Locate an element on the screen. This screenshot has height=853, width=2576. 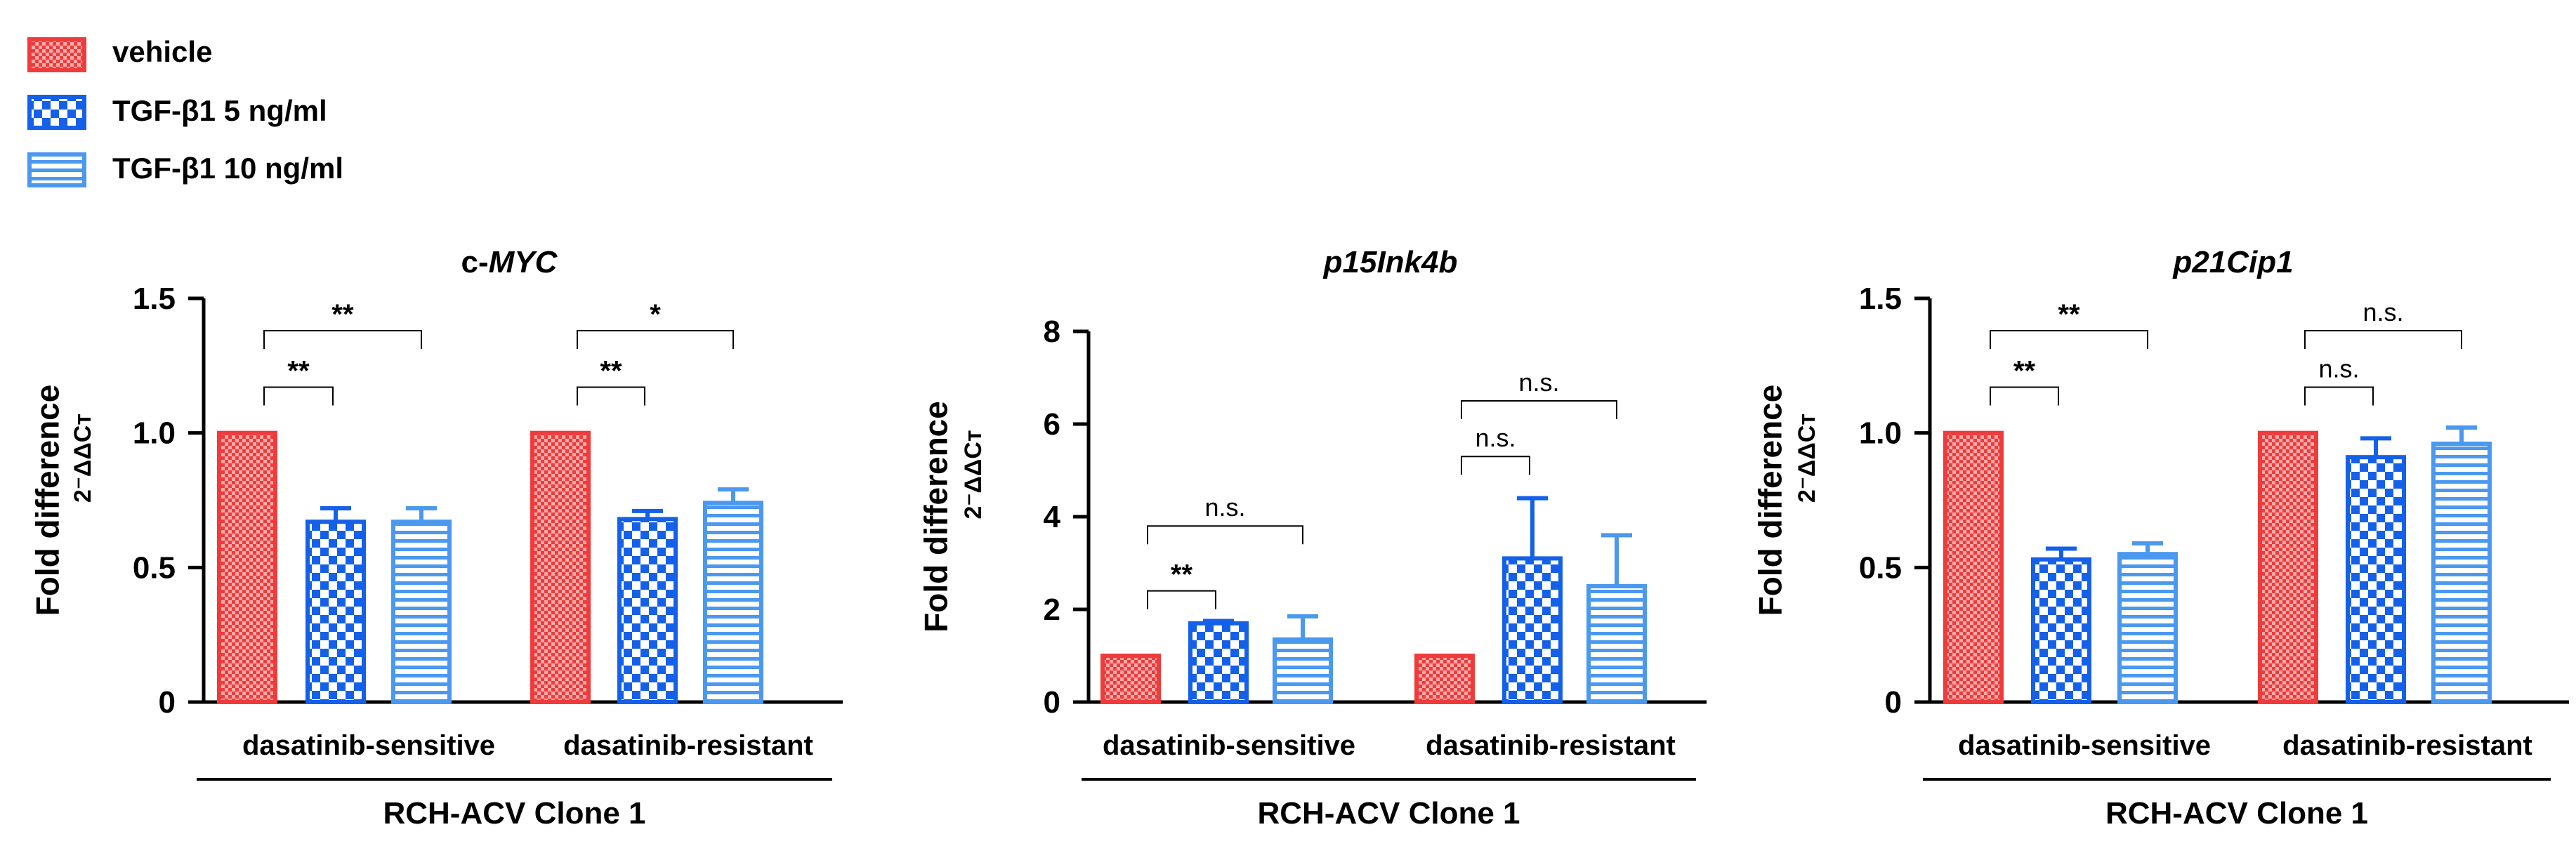
legend-item-tgf5: TGF-β1 5 ng/ml is located at coordinates (177, 112).